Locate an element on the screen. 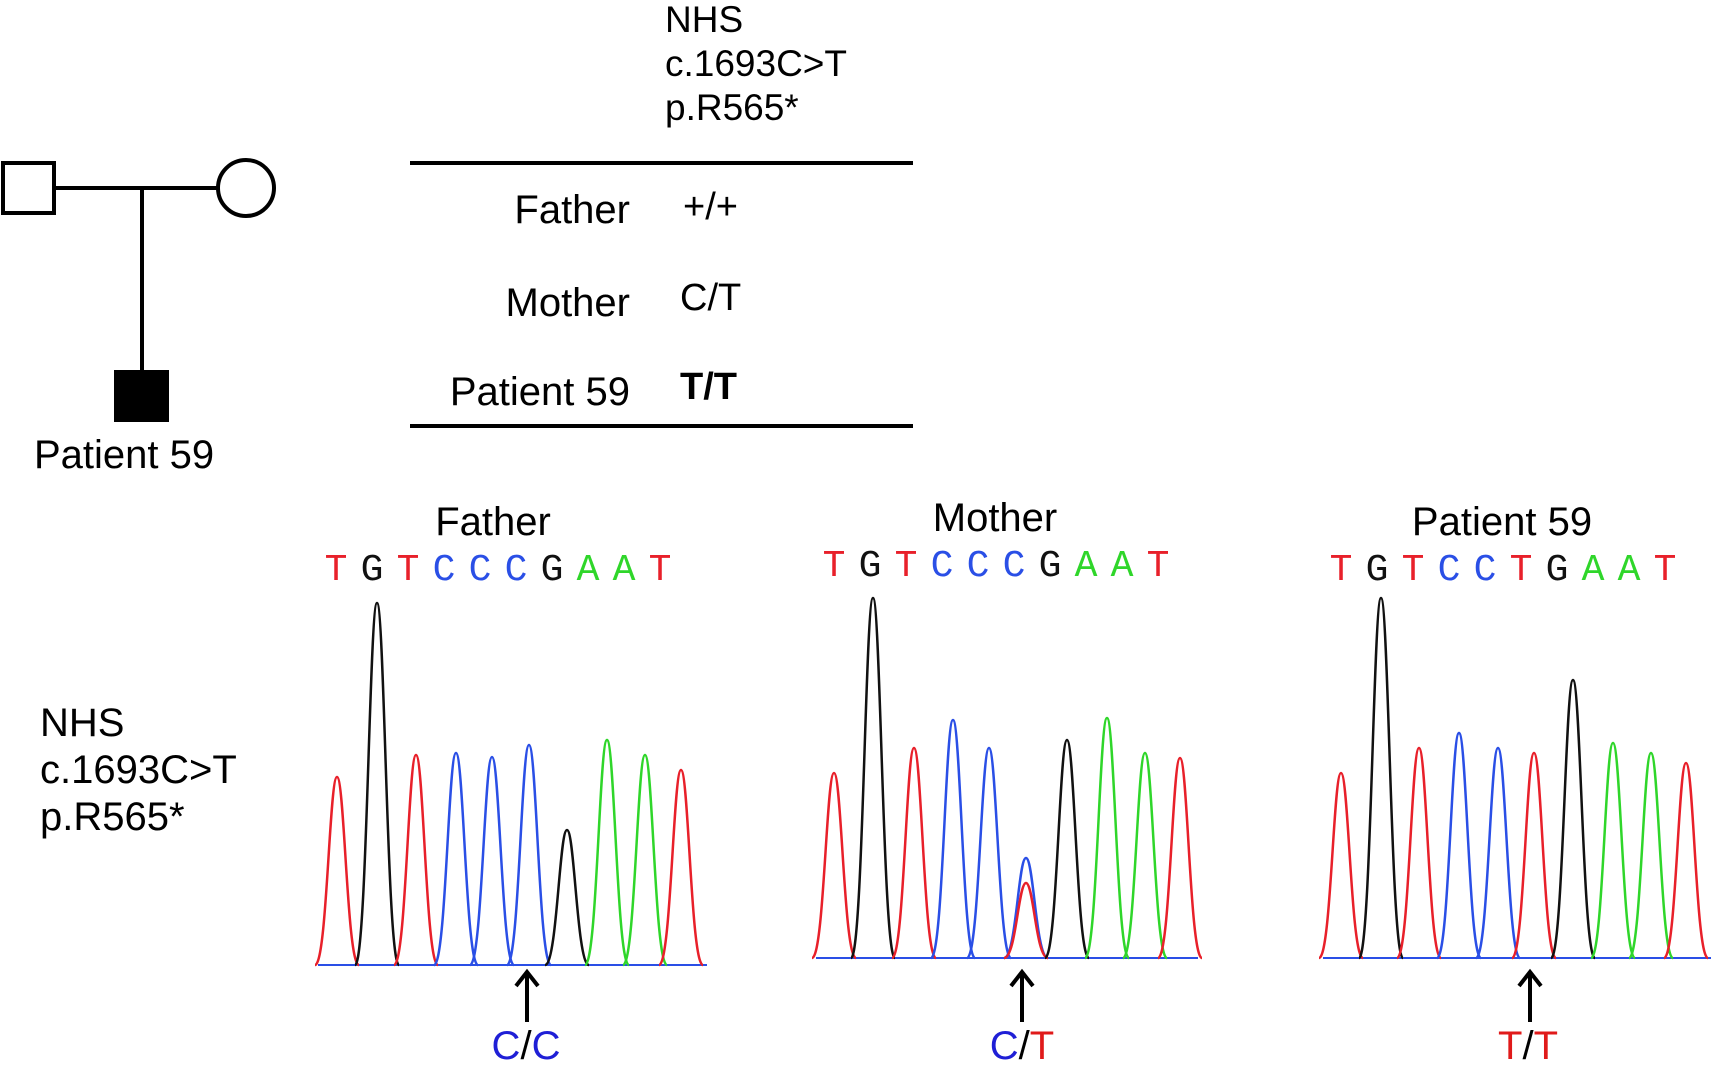  table-bottom-rule is located at coordinates (661, 426).